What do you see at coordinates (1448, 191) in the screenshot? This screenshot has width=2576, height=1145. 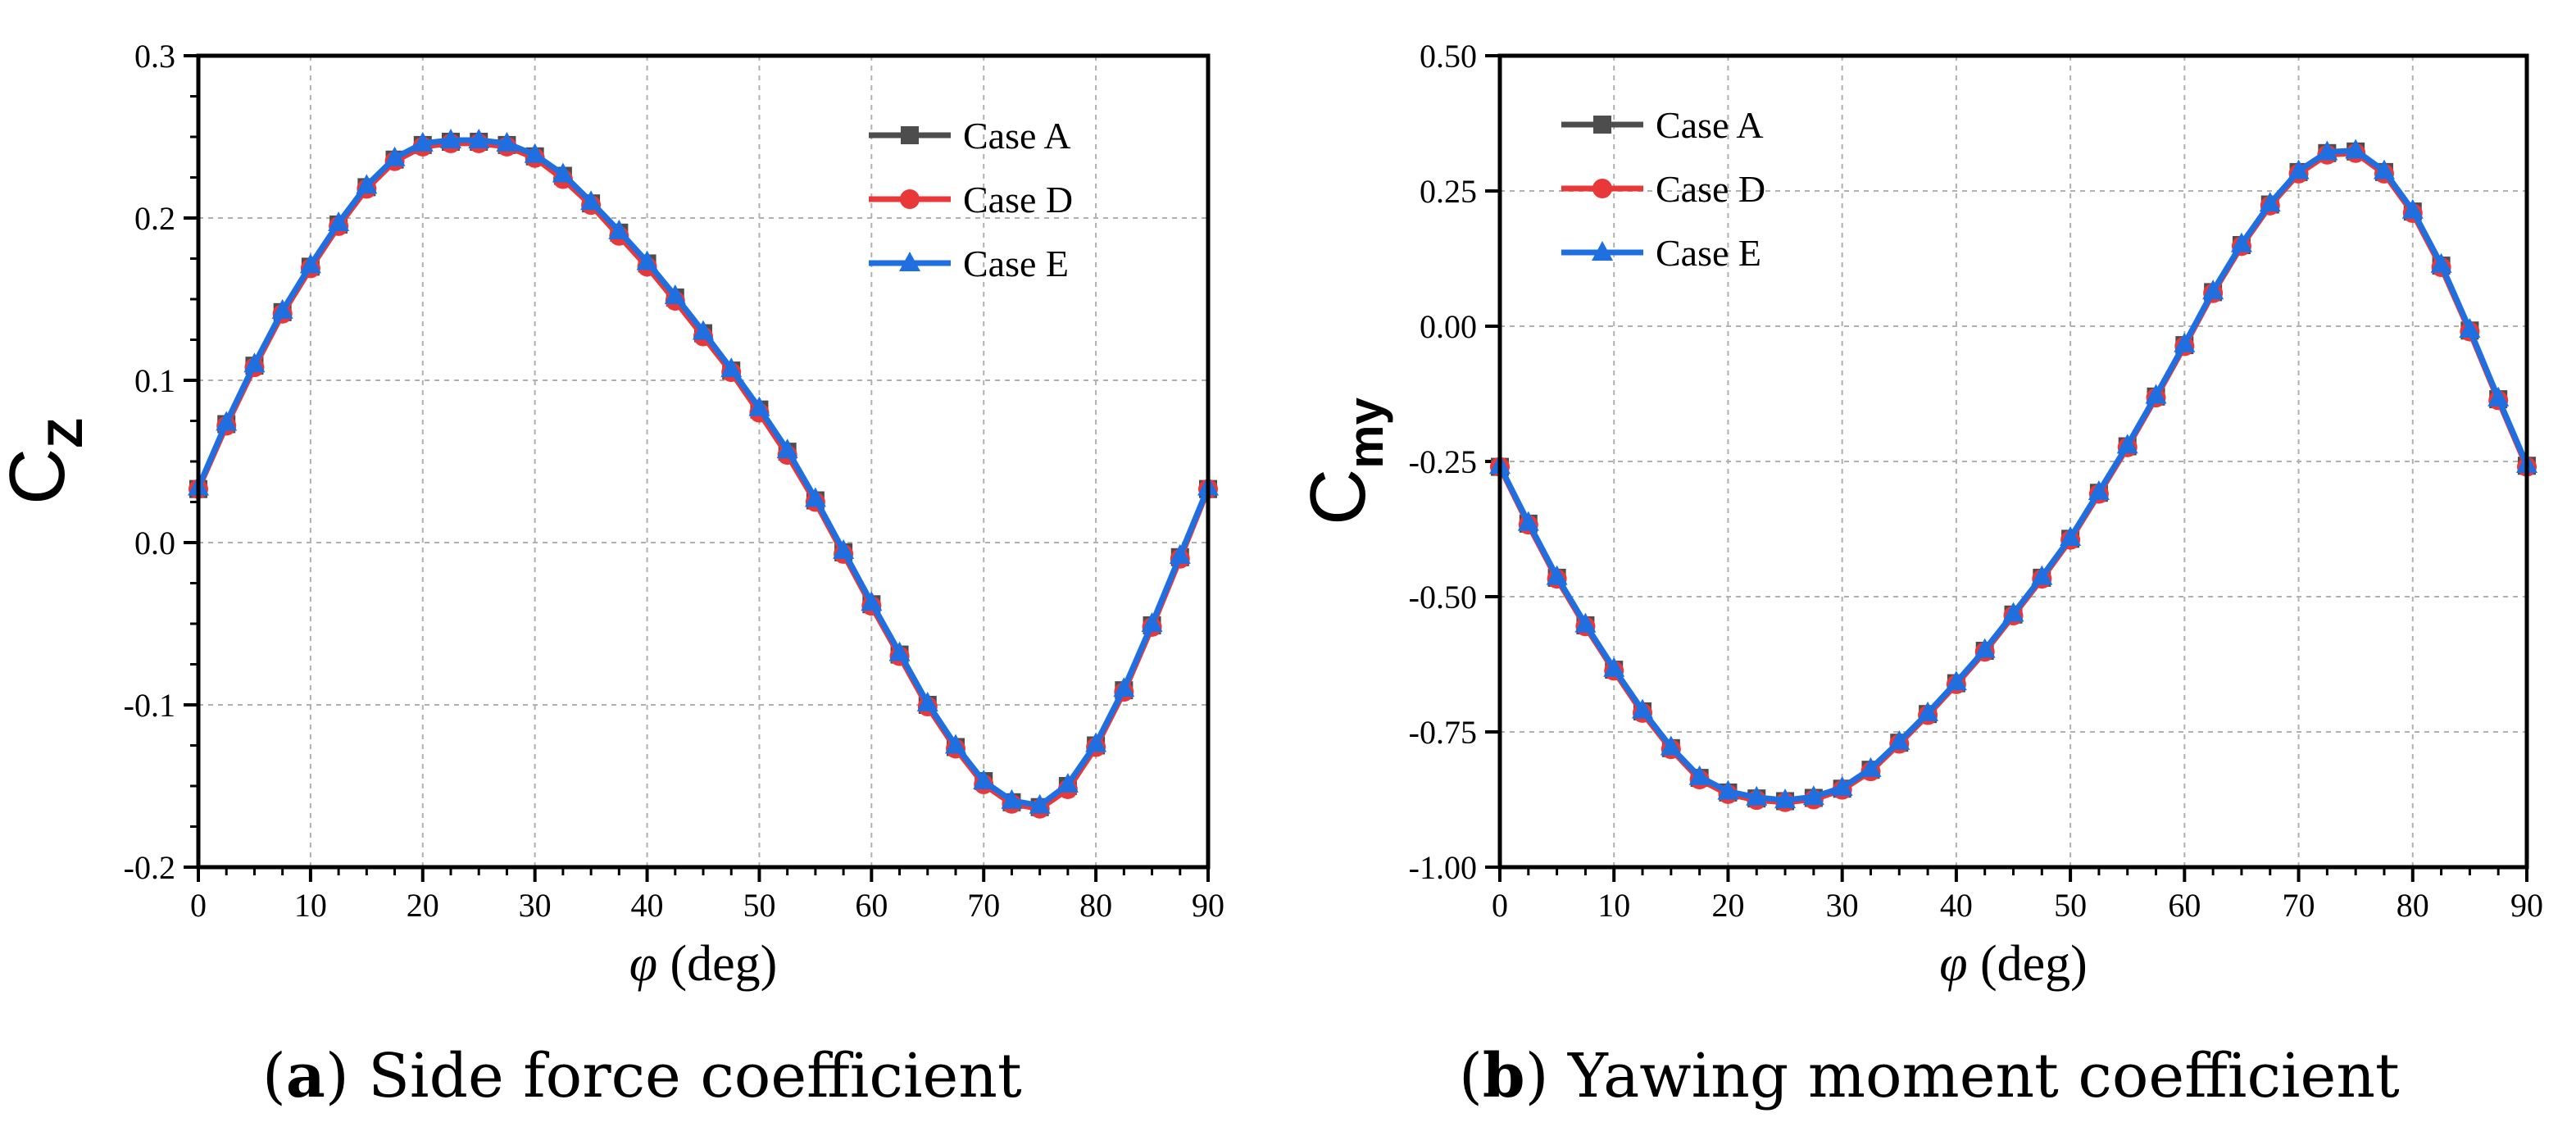 I see `y-tick-label: 0.25` at bounding box center [1448, 191].